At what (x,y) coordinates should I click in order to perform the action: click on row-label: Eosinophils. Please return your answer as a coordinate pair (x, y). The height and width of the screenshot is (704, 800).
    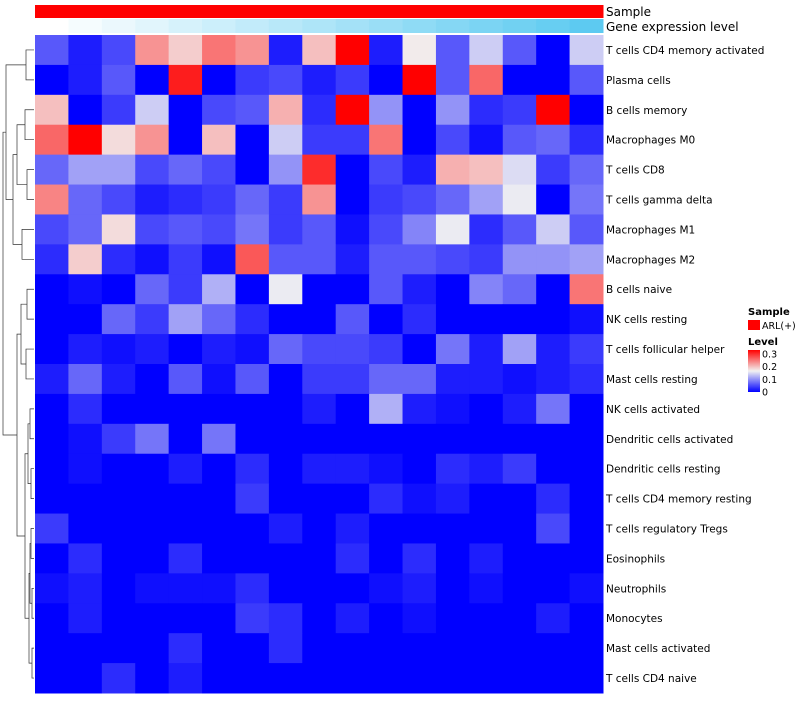
    Looking at the image, I should click on (635, 559).